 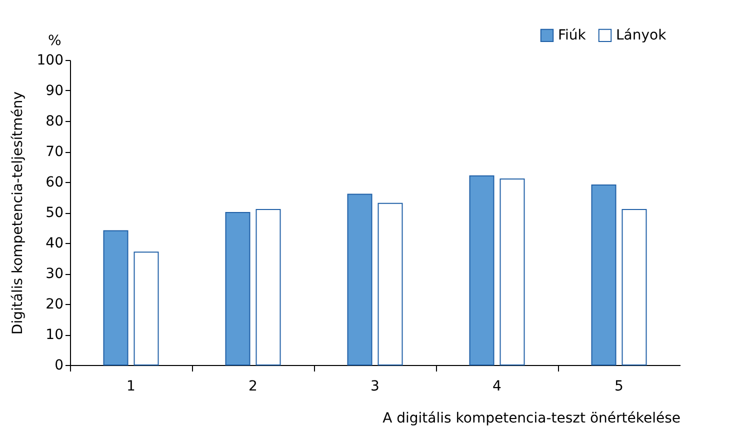 What do you see at coordinates (55, 182) in the screenshot?
I see `y-tick-label: 60` at bounding box center [55, 182].